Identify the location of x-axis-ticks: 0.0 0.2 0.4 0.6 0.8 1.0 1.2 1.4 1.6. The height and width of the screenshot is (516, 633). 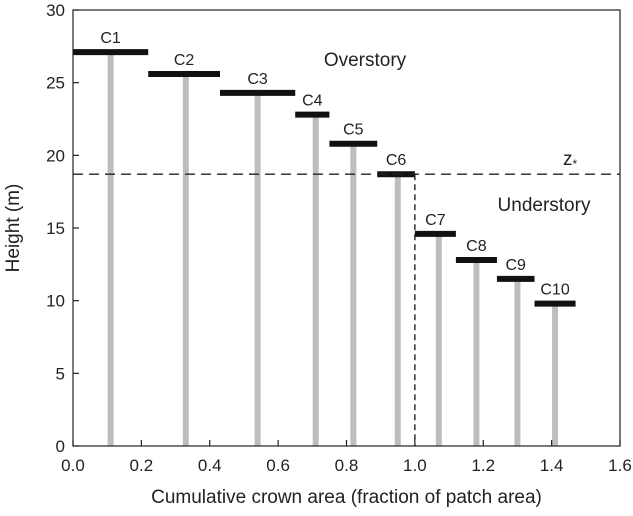
(346, 457).